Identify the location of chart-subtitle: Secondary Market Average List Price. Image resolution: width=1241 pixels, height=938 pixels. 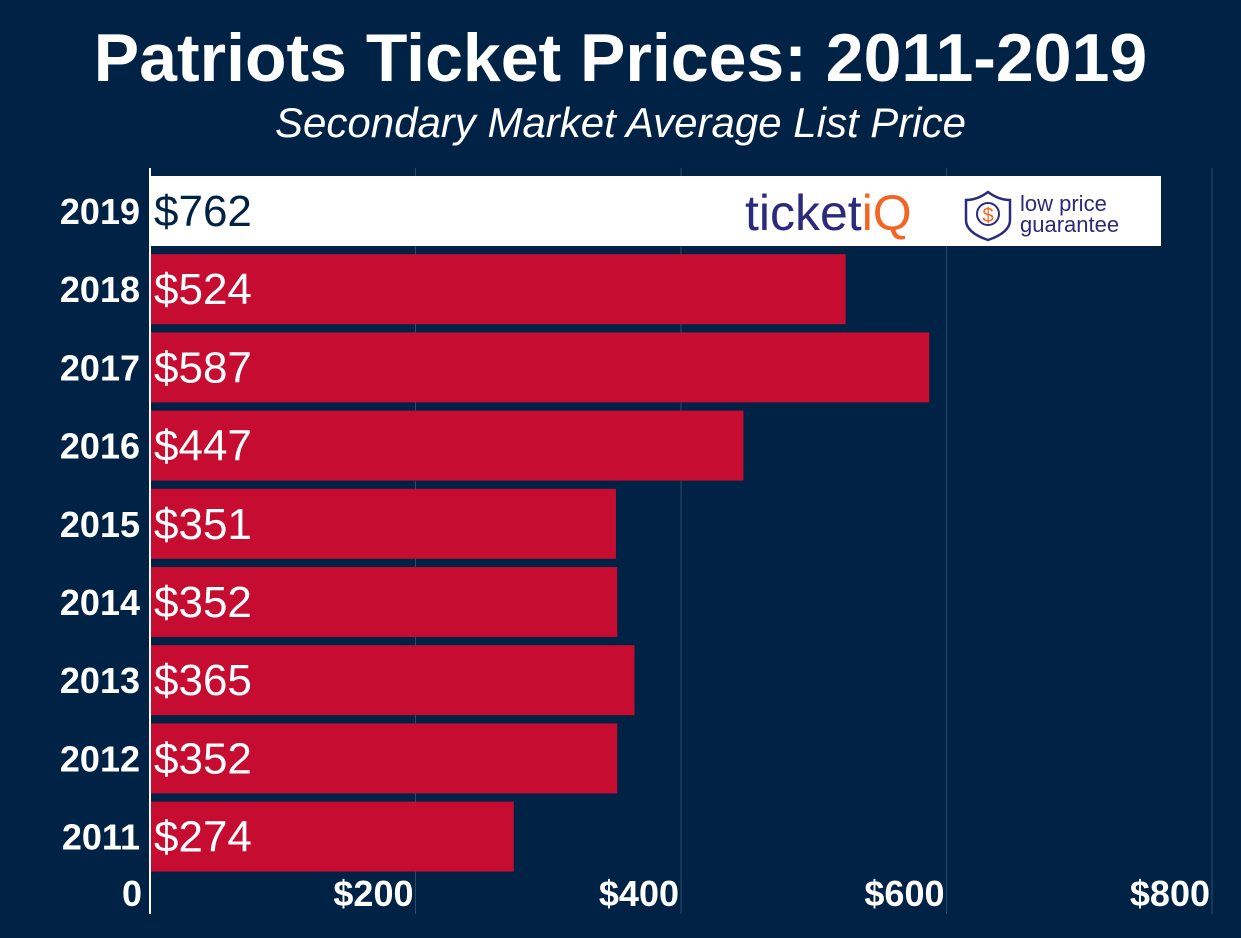
(620, 122).